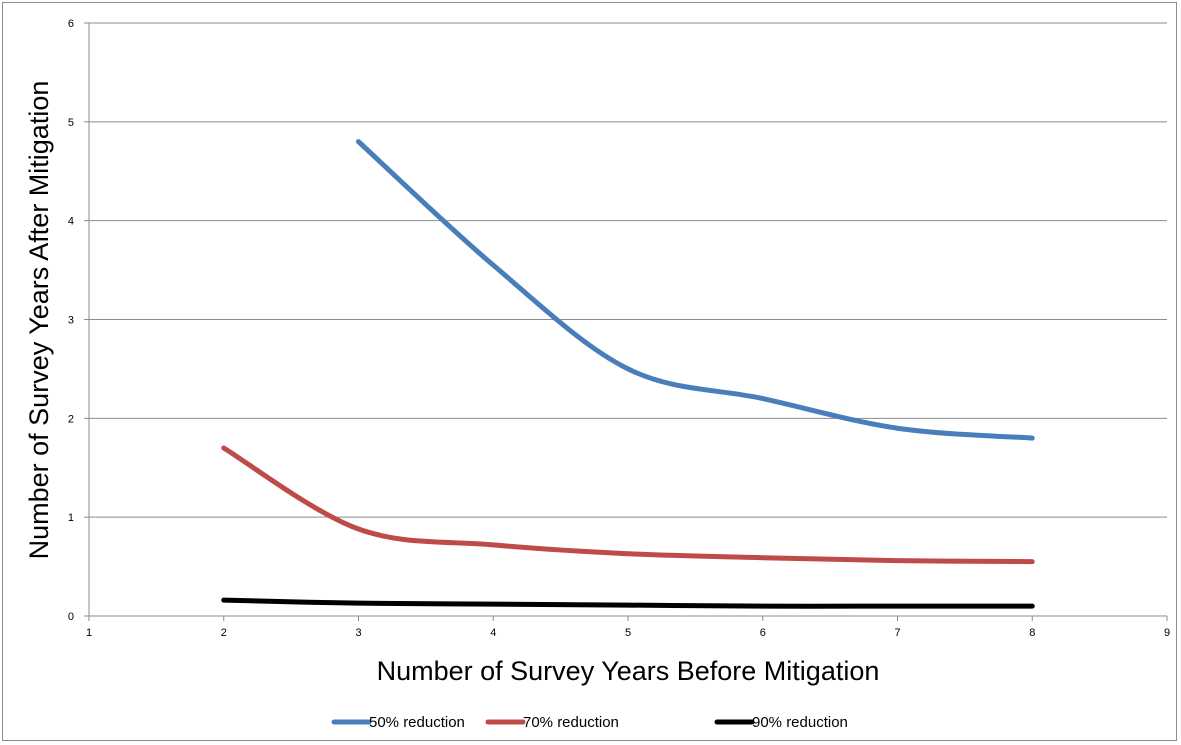 The width and height of the screenshot is (1181, 745). I want to click on x-tick-label: 2, so click(224, 633).